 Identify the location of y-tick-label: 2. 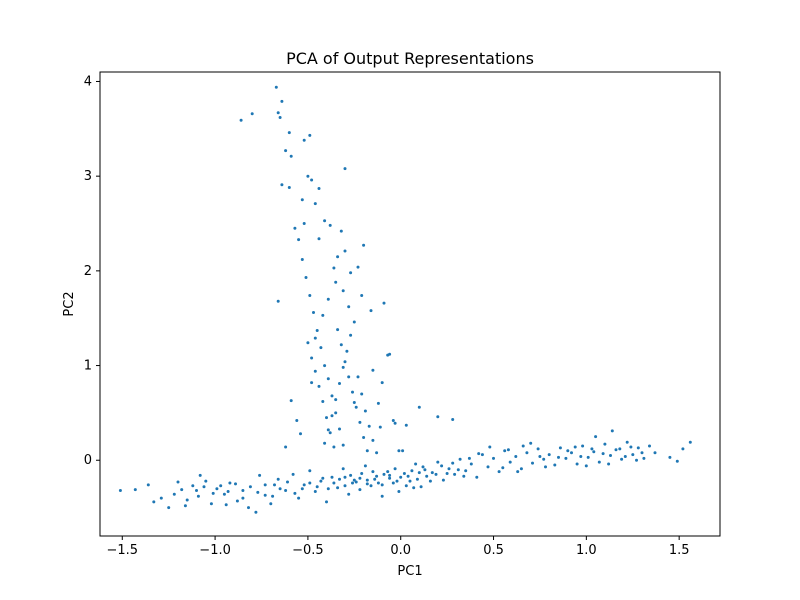
(88, 271).